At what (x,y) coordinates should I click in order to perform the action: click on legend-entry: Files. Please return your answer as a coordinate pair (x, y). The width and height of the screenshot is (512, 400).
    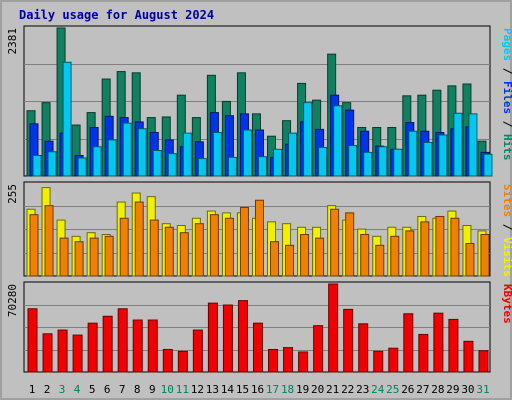
    Looking at the image, I should click on (506, 97).